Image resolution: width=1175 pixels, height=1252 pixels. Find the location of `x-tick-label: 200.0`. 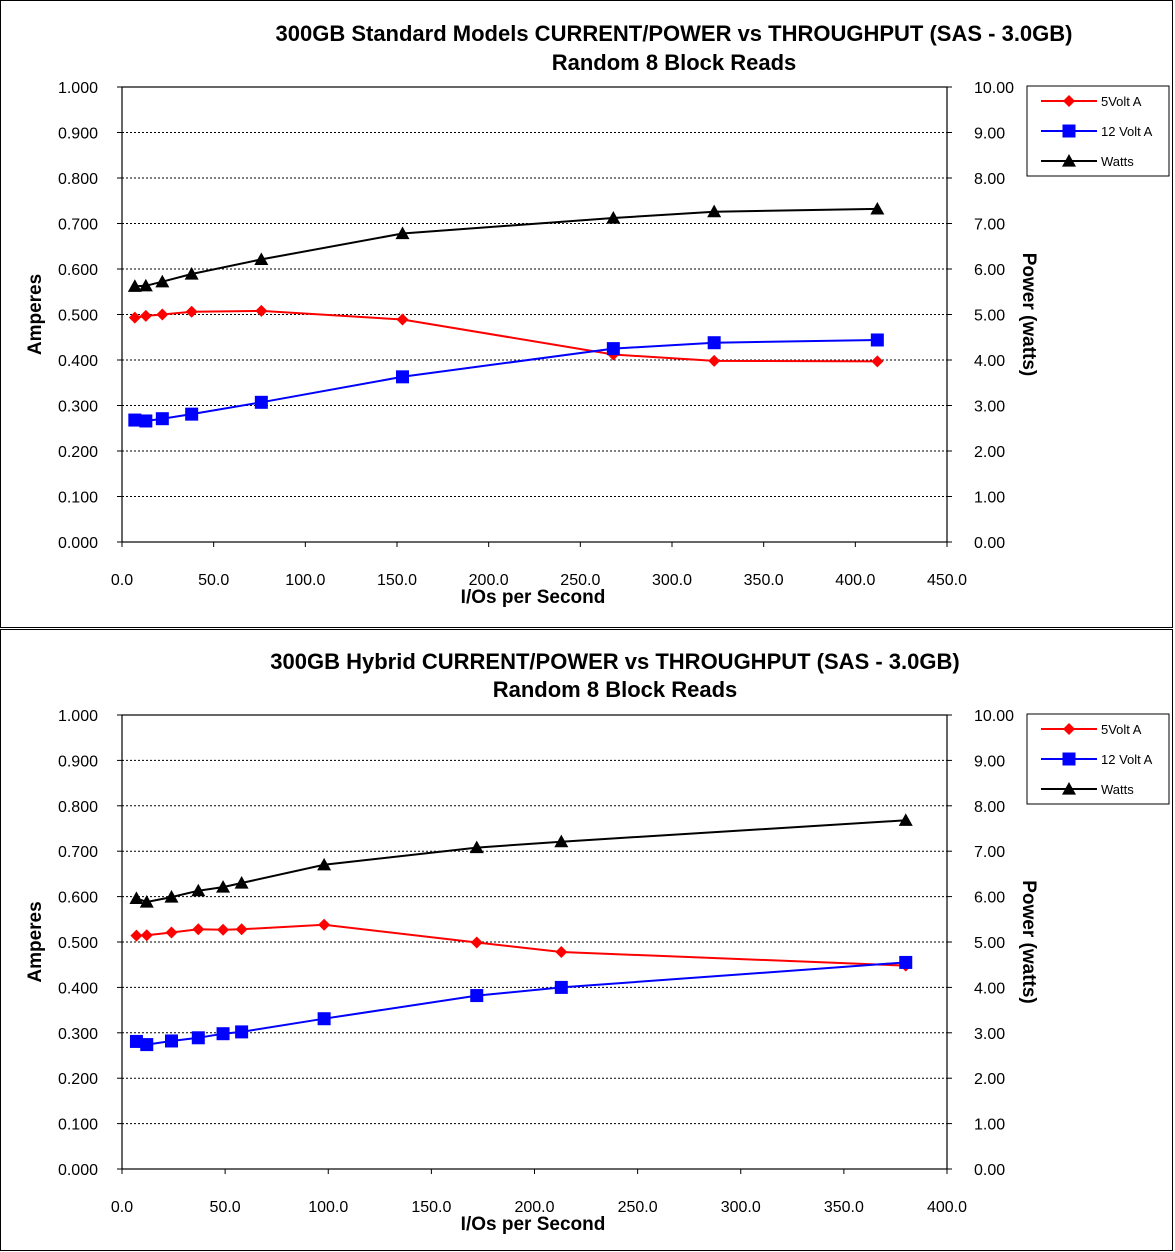

x-tick-label: 200.0 is located at coordinates (489, 580).